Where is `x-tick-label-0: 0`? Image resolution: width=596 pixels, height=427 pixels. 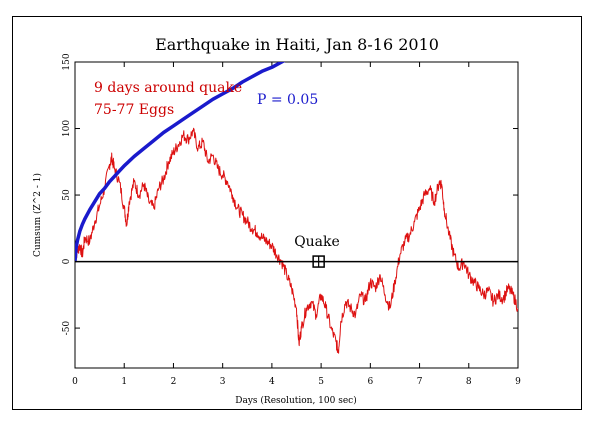
x-tick-label-0: 0 is located at coordinates (75, 382).